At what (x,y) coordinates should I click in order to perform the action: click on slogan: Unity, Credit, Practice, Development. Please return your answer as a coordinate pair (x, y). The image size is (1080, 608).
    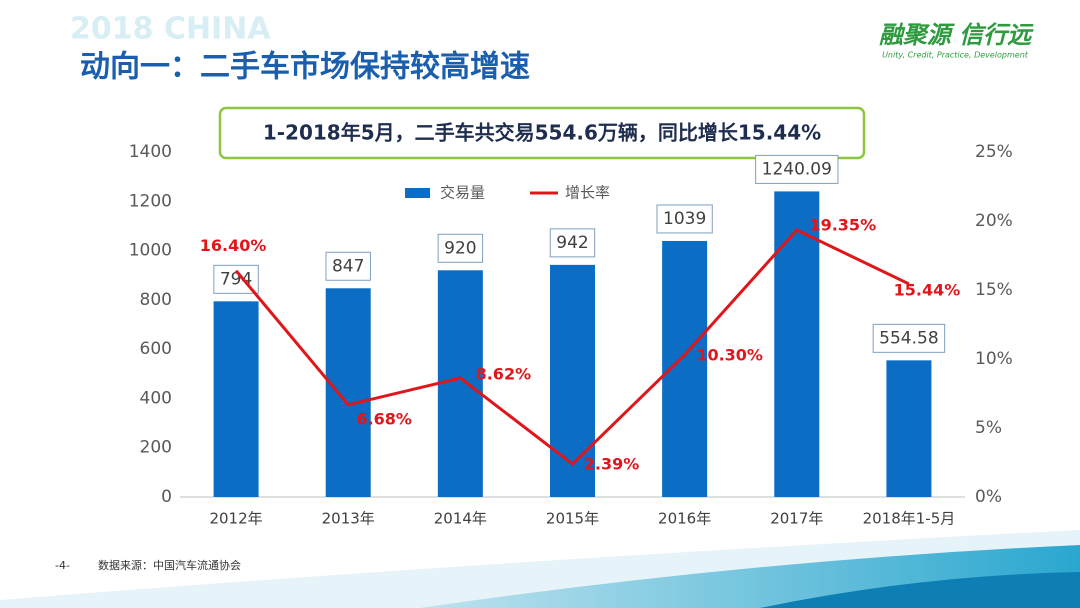
    Looking at the image, I should click on (955, 55).